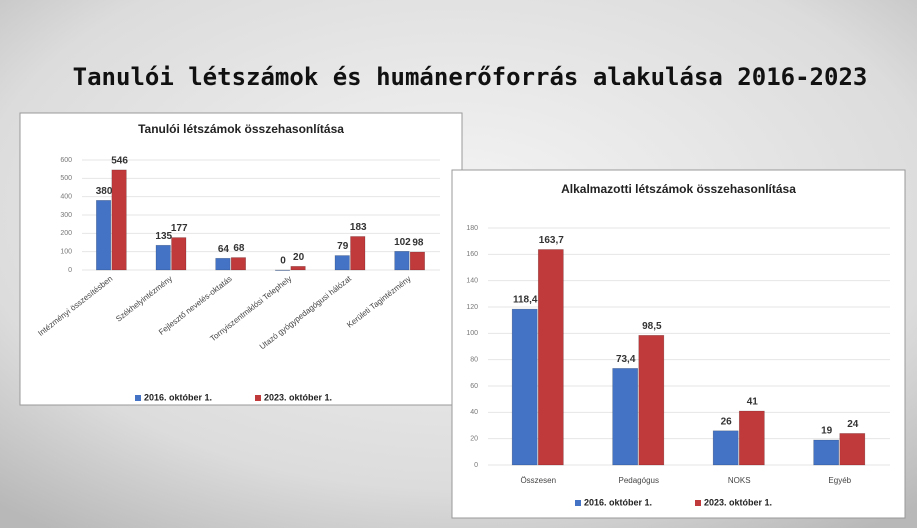 The width and height of the screenshot is (917, 528). Describe the element at coordinates (551, 240) in the screenshot. I see `value-label: 163,7` at that location.